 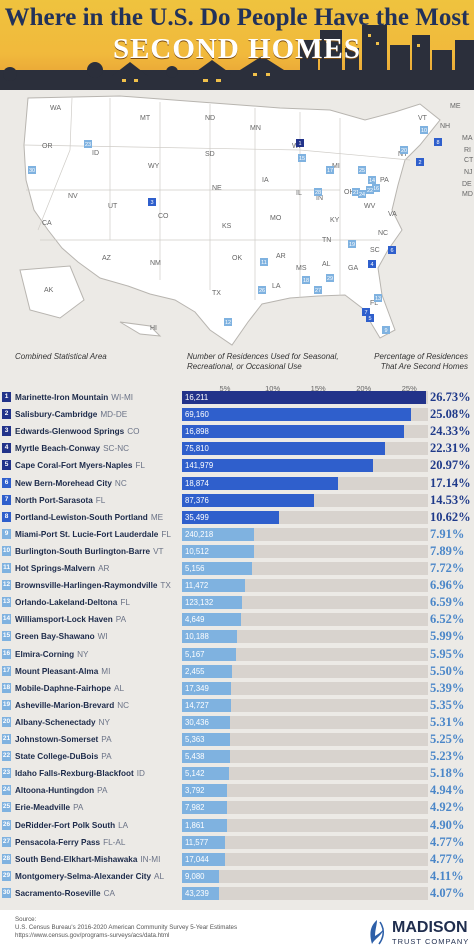 What do you see at coordinates (365, 313) in the screenshot?
I see `map-pin-label: 7` at bounding box center [365, 313].